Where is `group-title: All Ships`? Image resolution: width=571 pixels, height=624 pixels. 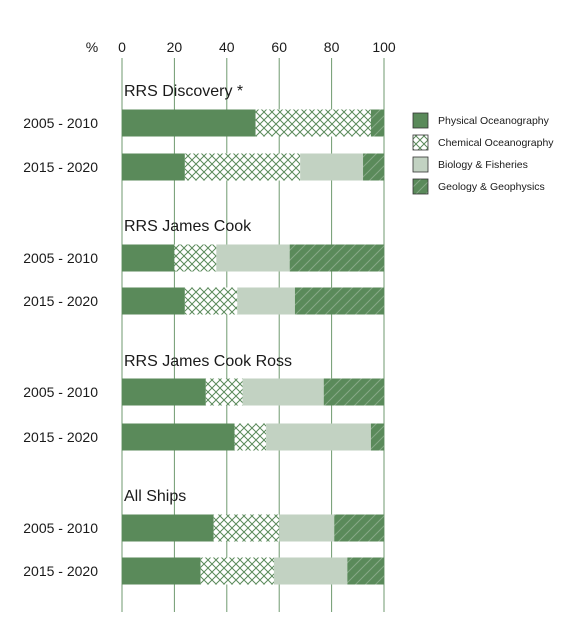
group-title: All Ships is located at coordinates (155, 496).